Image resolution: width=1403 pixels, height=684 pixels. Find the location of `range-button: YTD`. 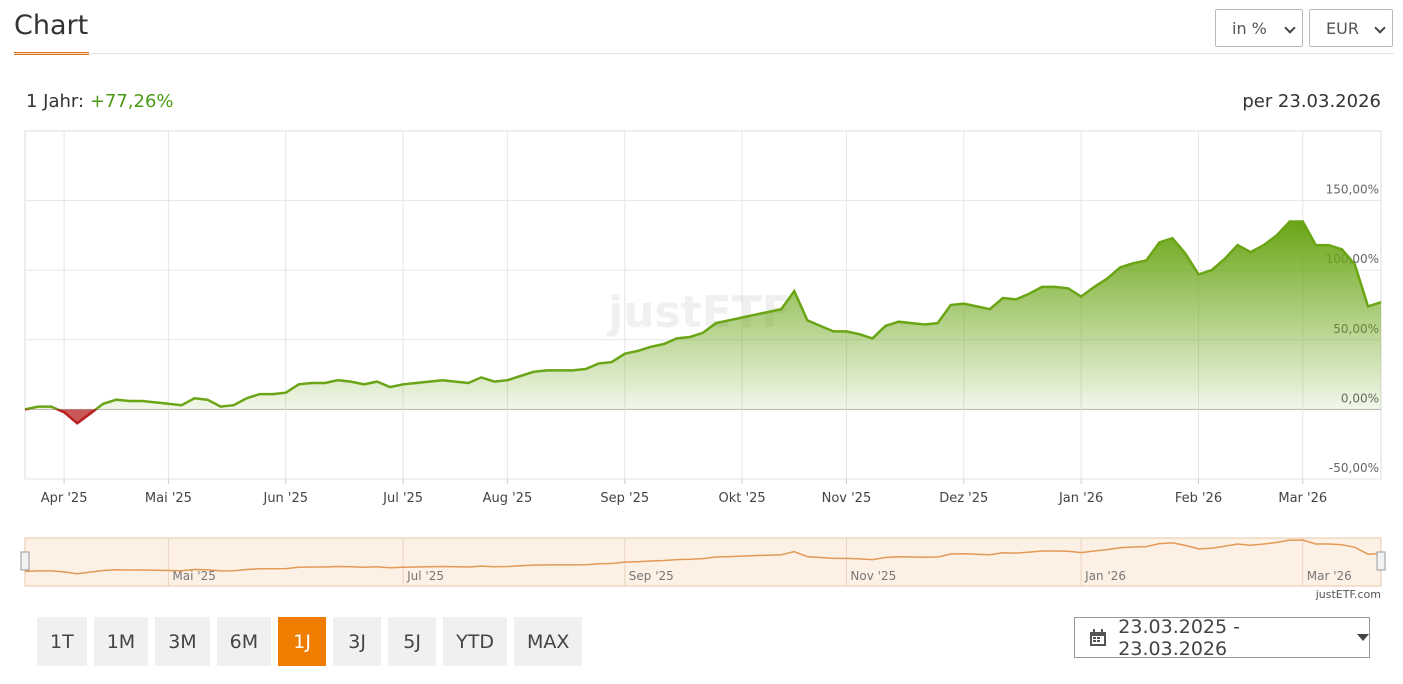

range-button: YTD is located at coordinates (475, 641).